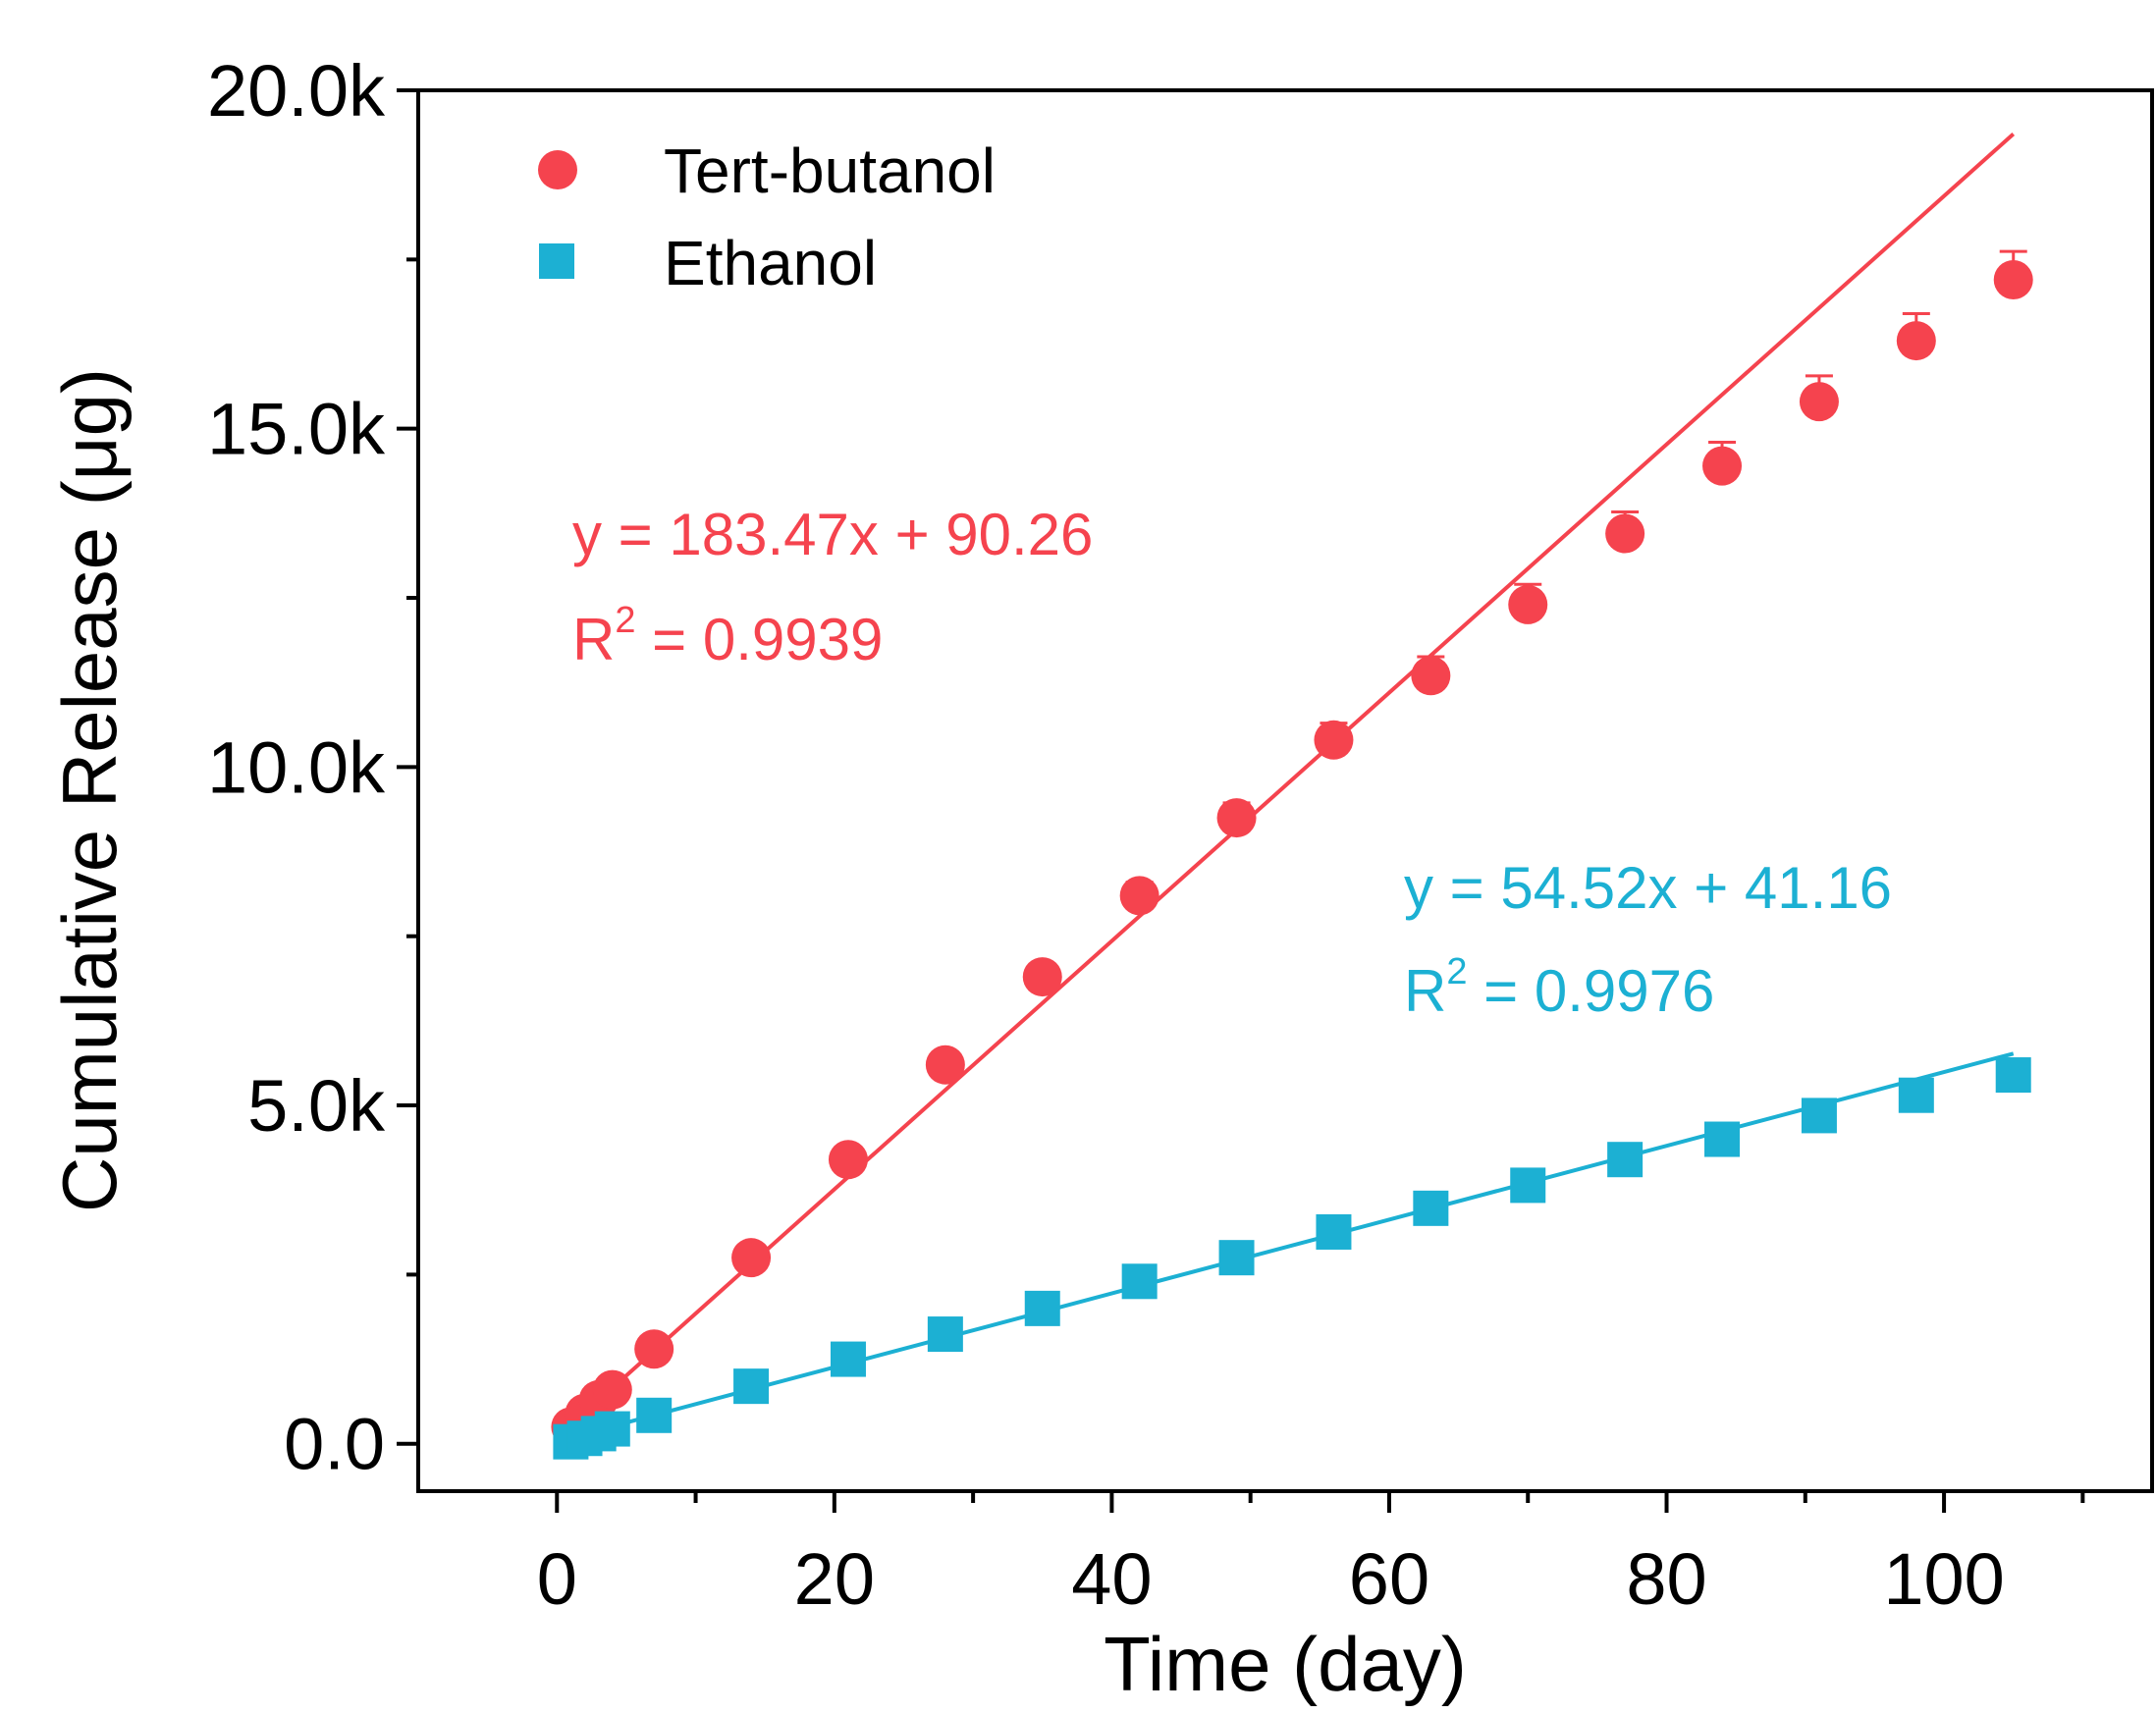 The height and width of the screenshot is (1714, 2156). What do you see at coordinates (1944, 1579) in the screenshot?
I see `x-tick-label: 100` at bounding box center [1944, 1579].